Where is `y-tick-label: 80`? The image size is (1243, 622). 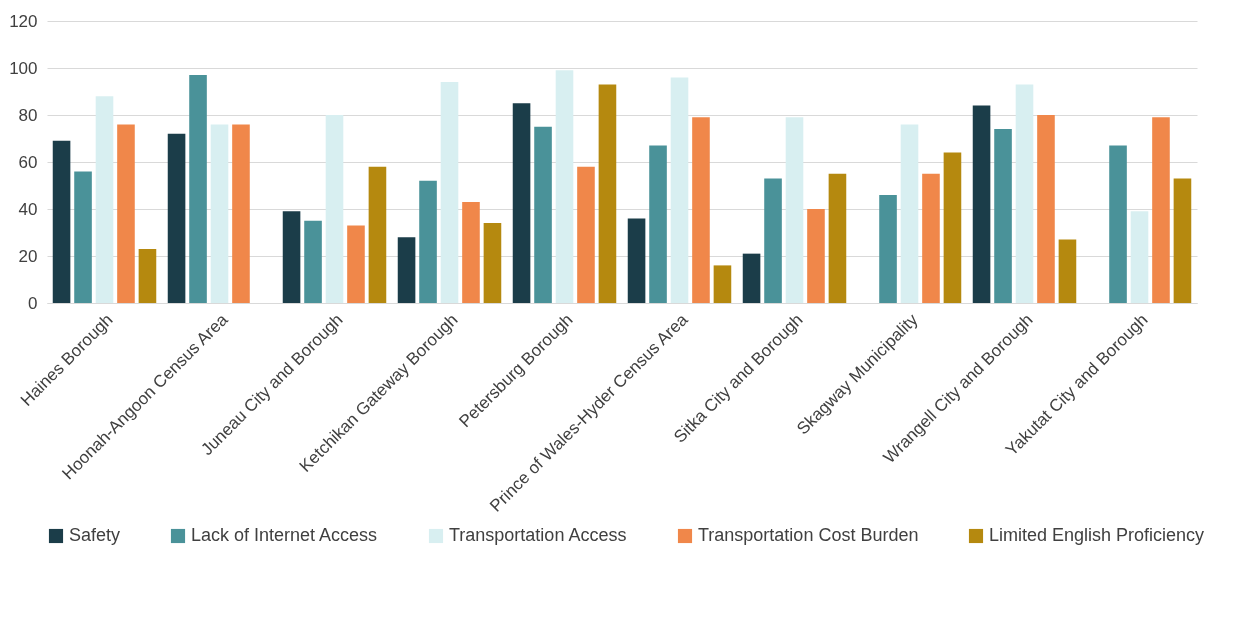
y-tick-label: 80 is located at coordinates (28, 115).